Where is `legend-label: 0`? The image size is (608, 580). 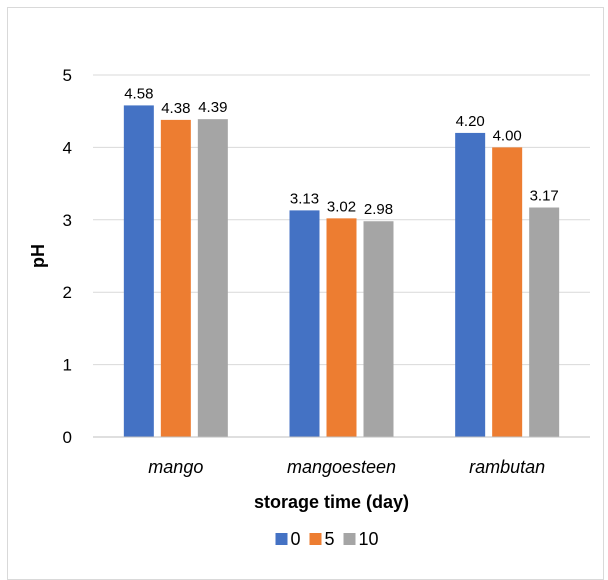
legend-label: 0 is located at coordinates (296, 539).